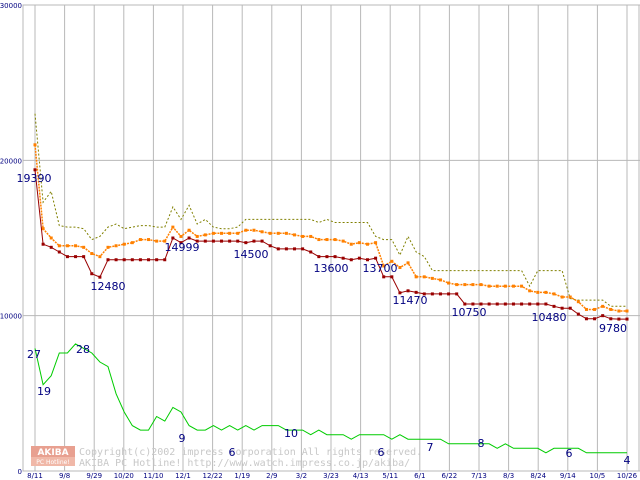 This screenshot has width=640, height=480. What do you see at coordinates (549, 317) in the screenshot?
I see `data-label: 10480` at bounding box center [549, 317].